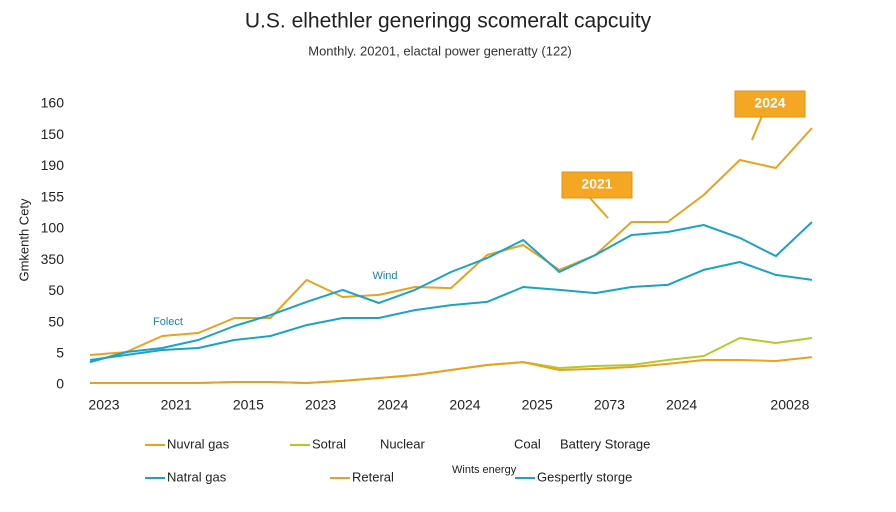  What do you see at coordinates (451, 370) in the screenshot?
I see `series-line` at bounding box center [451, 370].